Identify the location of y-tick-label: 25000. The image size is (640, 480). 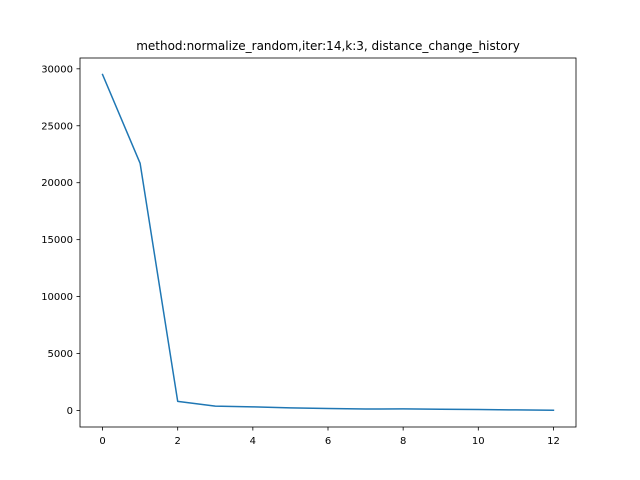
(57, 126).